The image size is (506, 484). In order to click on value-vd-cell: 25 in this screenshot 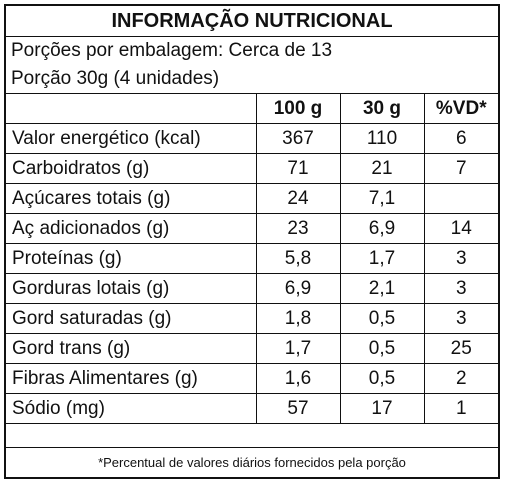, I will do `click(460, 348)`.